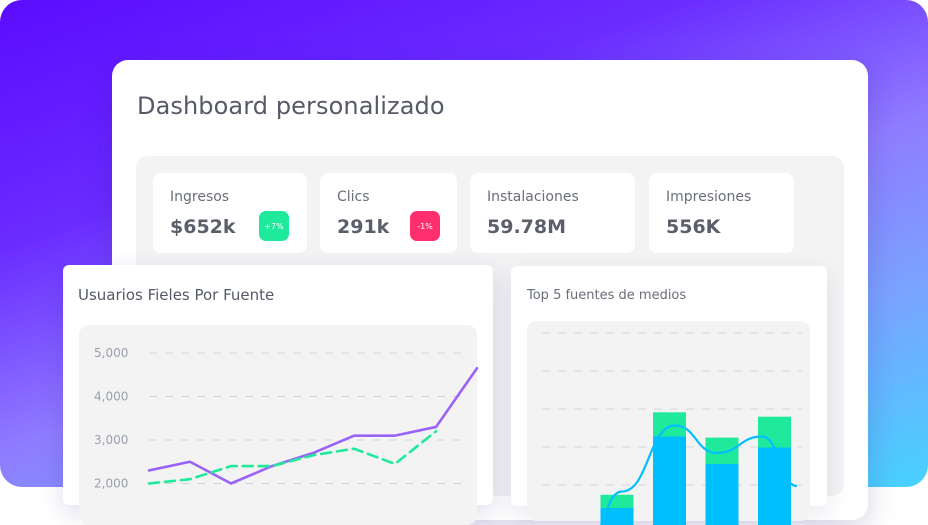  I want to click on trend-up-badge: +7%, so click(274, 226).